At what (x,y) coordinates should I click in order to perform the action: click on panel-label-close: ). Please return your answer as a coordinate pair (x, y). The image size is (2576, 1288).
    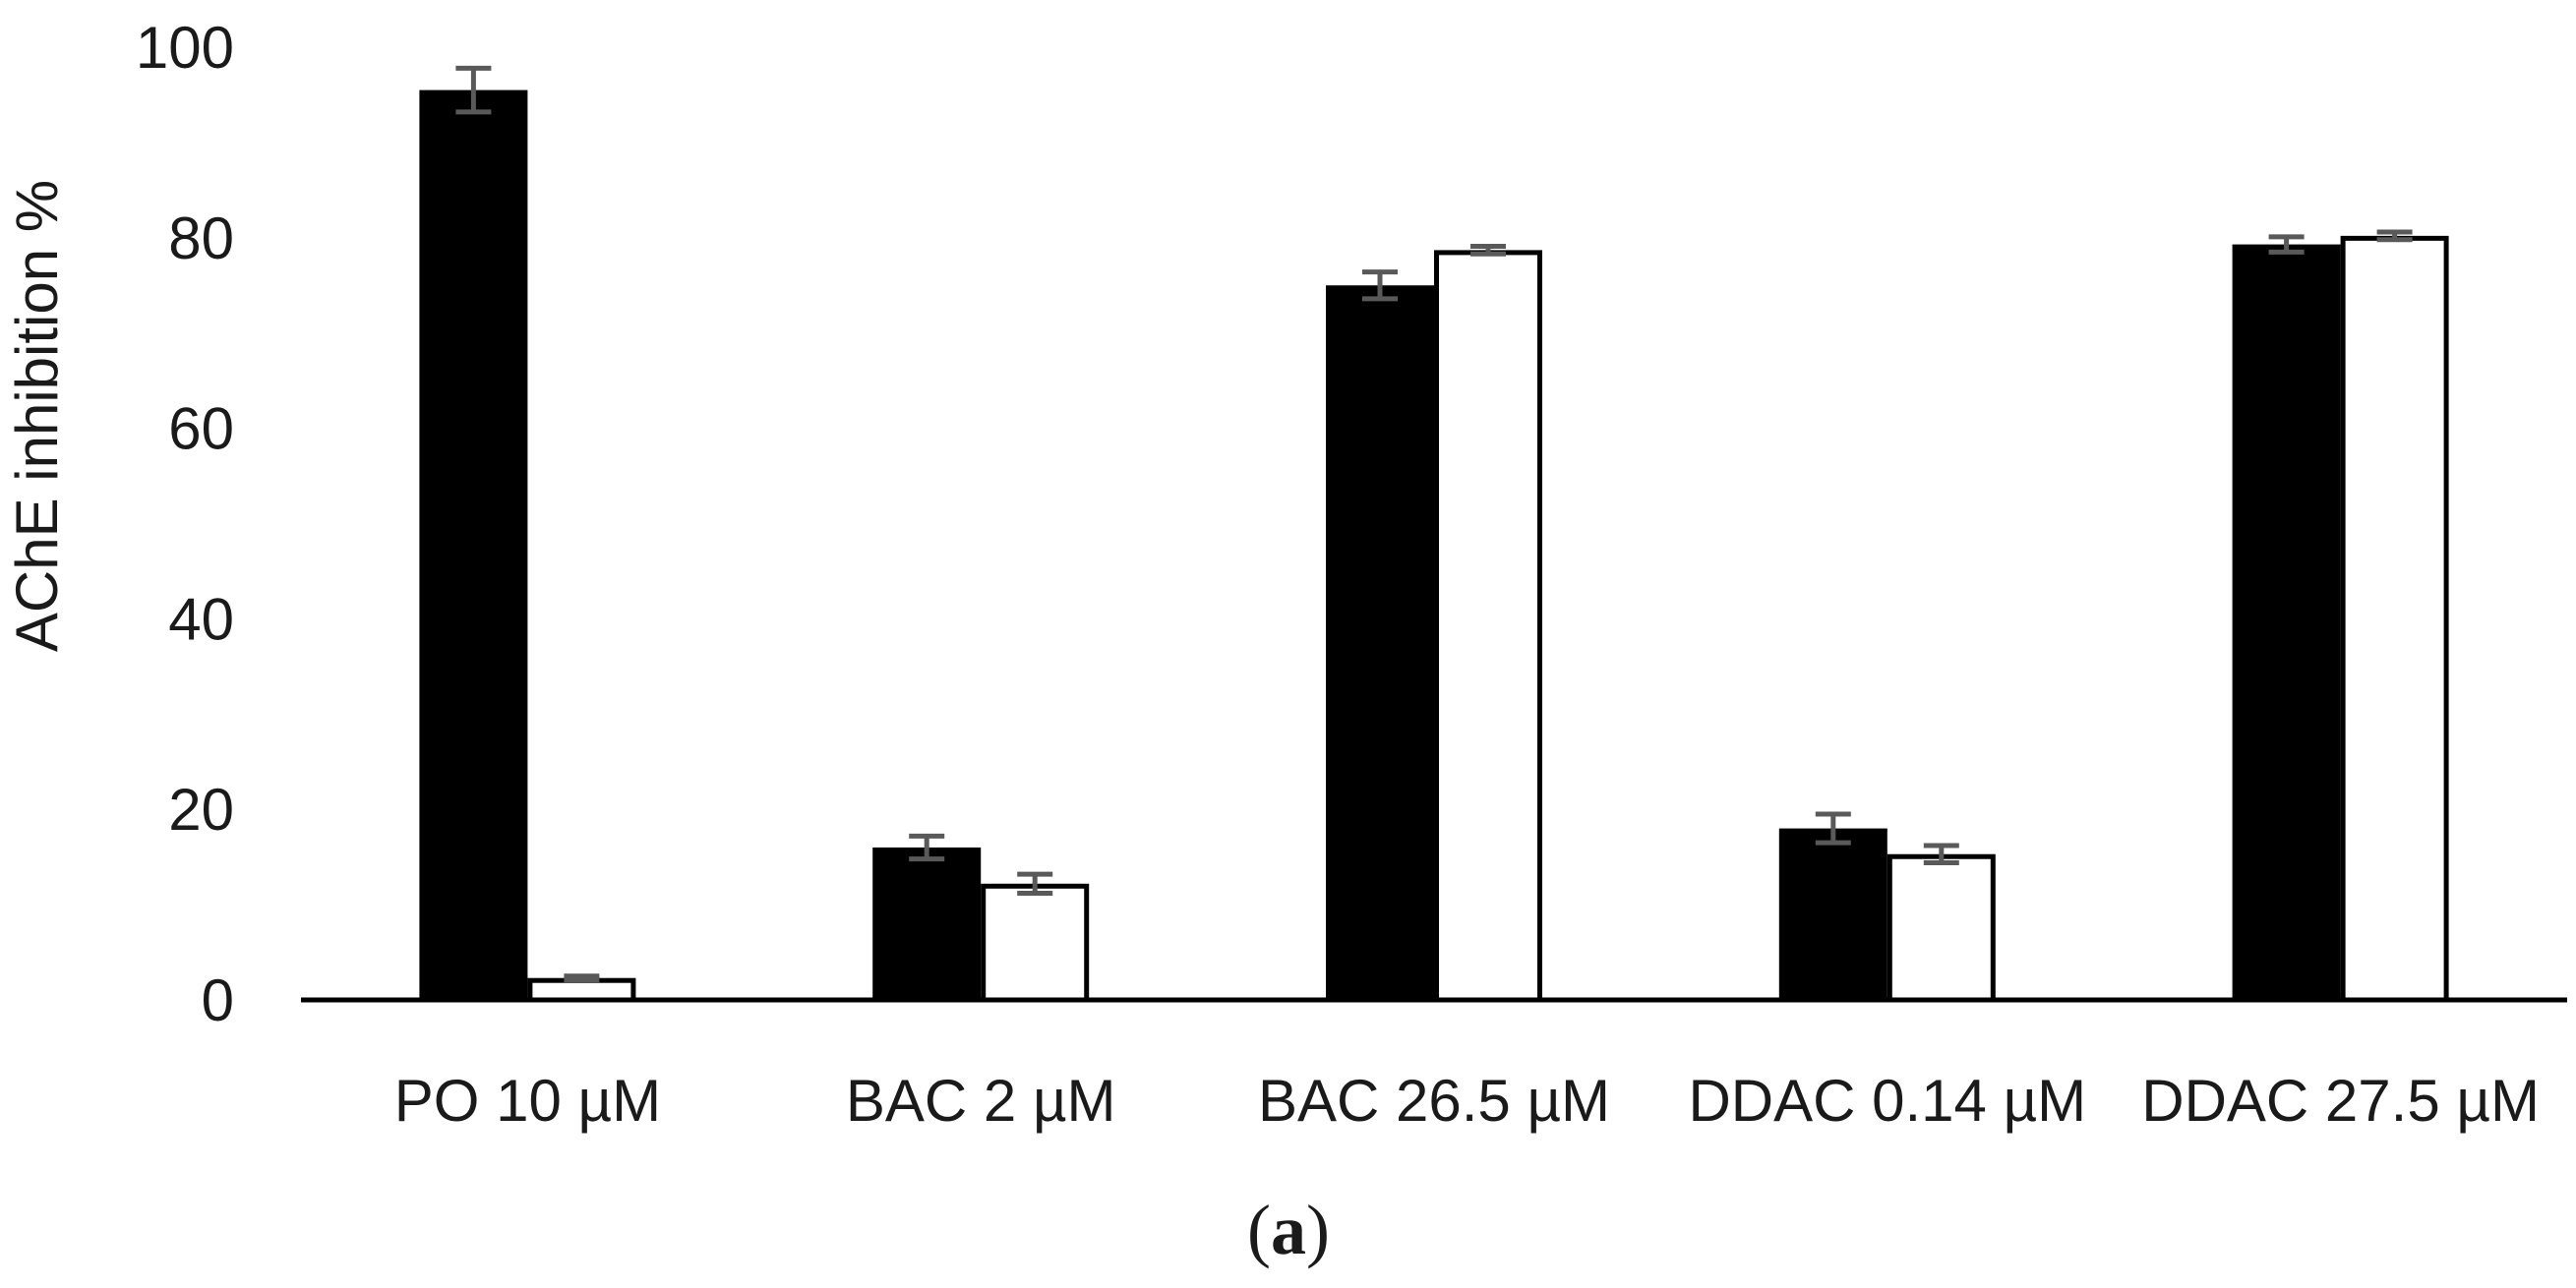
    Looking at the image, I should click on (1318, 1230).